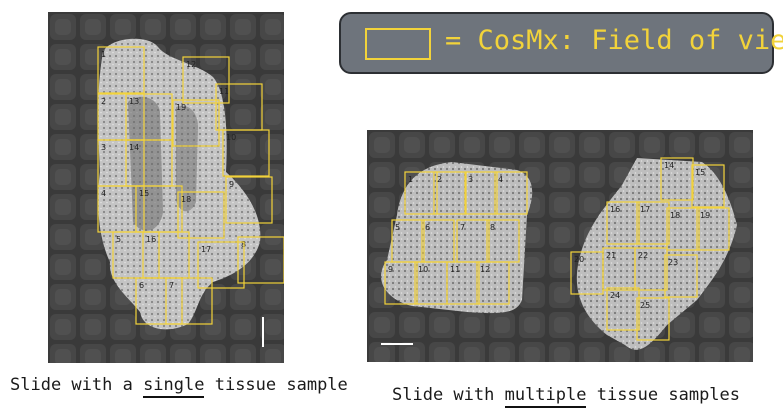 The height and width of the screenshot is (420, 783). I want to click on fov-label: 23, so click(673, 262).